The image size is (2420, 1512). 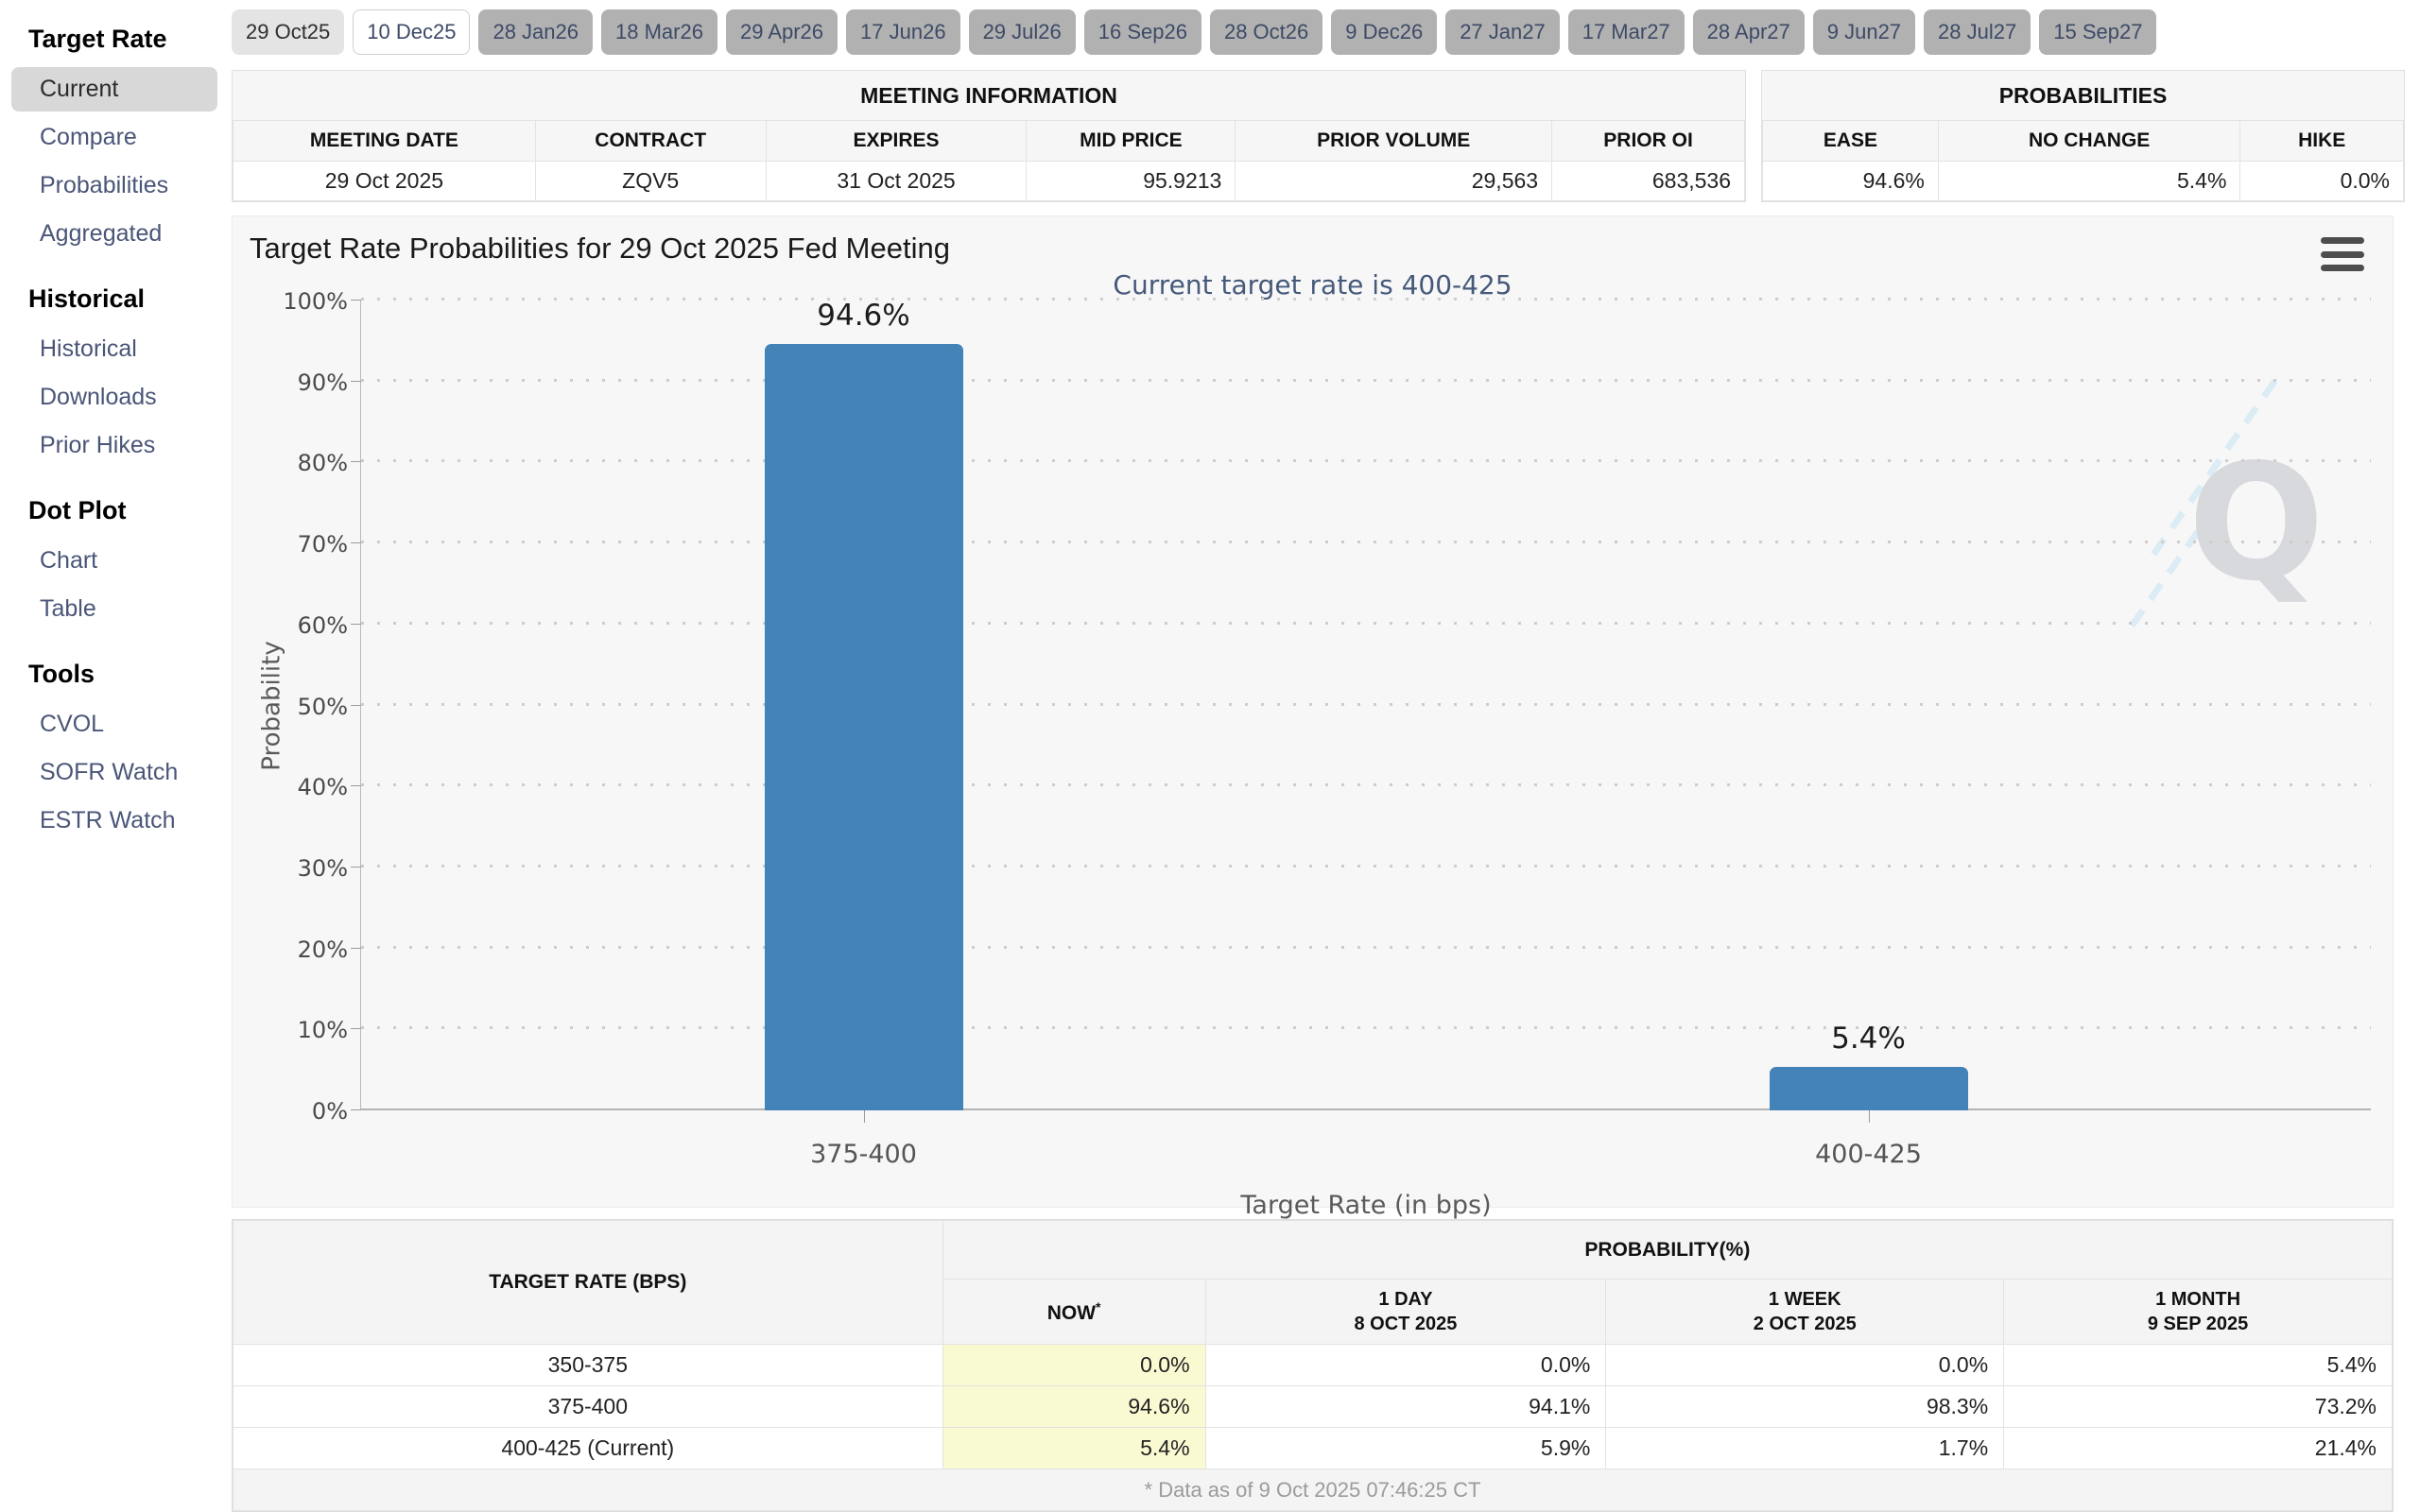 I want to click on tab-18-mar26: 18 Mar26, so click(x=659, y=32).